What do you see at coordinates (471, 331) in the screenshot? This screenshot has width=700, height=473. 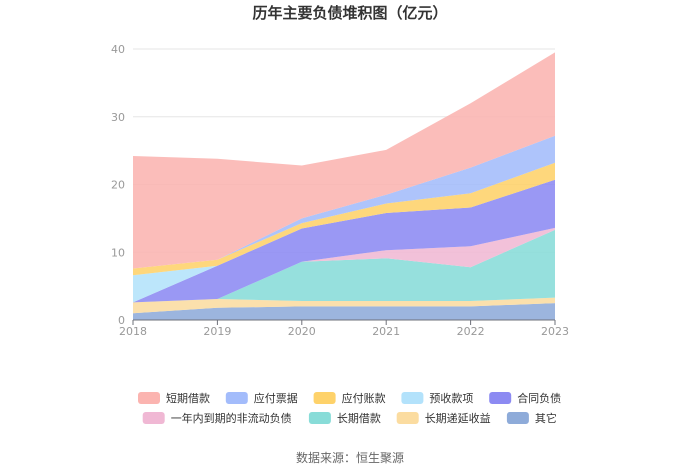 I see `x-tick-label: 2022` at bounding box center [471, 331].